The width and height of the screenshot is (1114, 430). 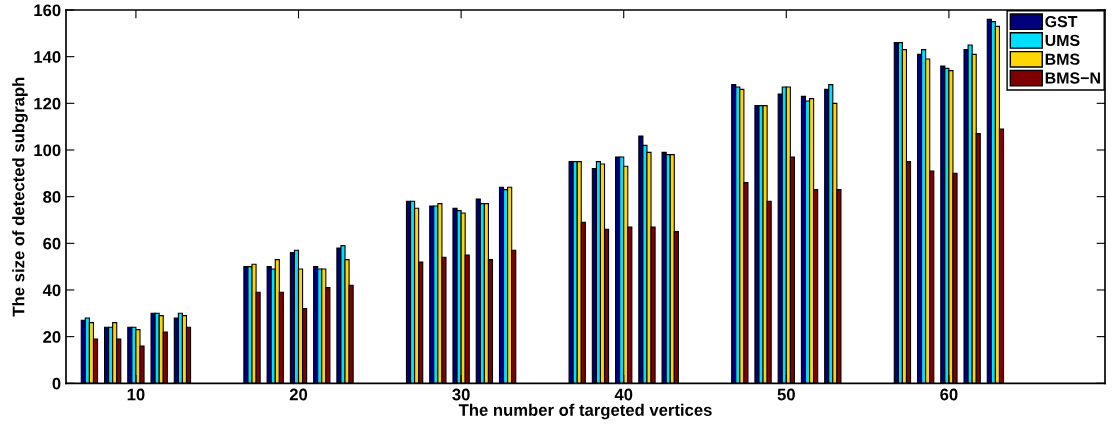 I want to click on x-axis-title: The number of targeted vertices, so click(x=585, y=411).